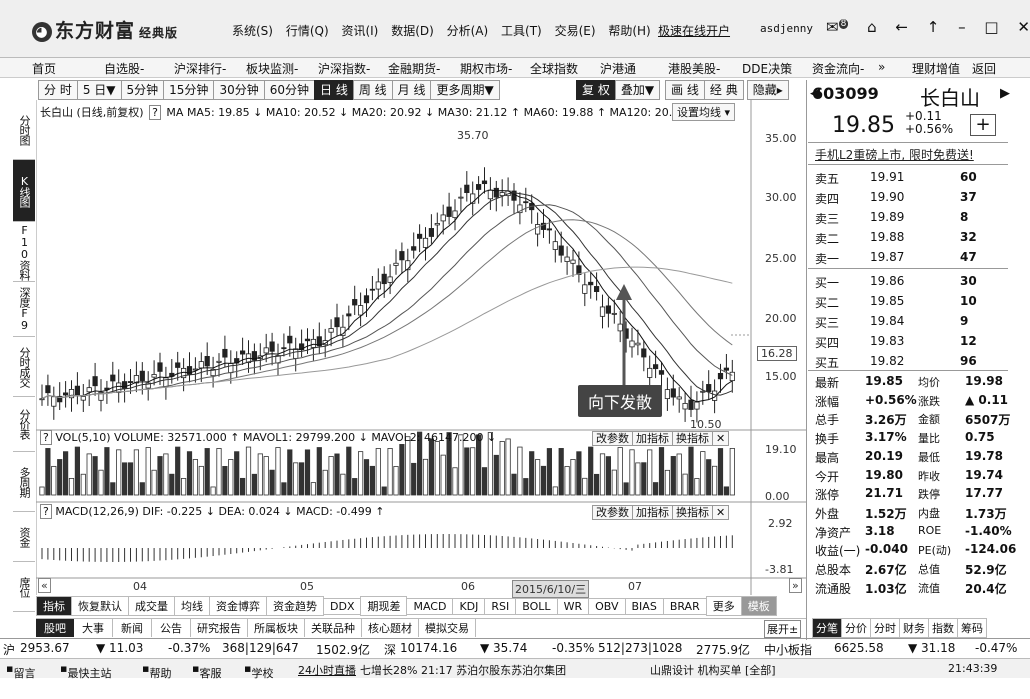  I want to click on help-icon: ?, so click(155, 112).